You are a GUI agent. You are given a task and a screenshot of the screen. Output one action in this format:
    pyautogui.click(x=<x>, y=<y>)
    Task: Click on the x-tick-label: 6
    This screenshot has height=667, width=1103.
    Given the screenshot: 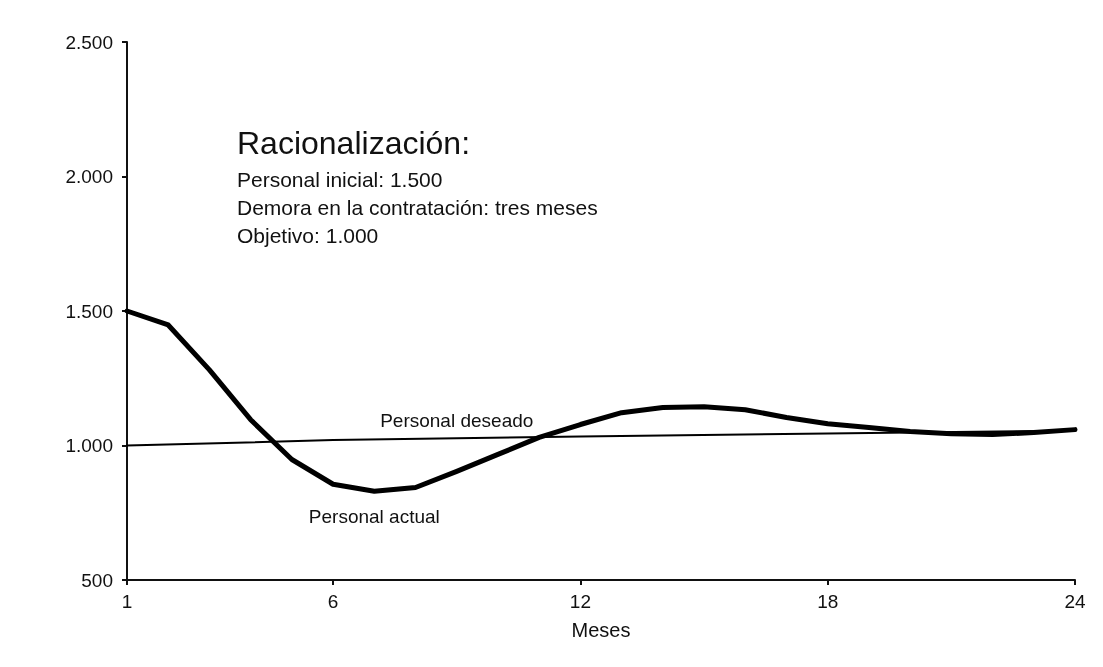 What is the action you would take?
    pyautogui.click(x=333, y=601)
    